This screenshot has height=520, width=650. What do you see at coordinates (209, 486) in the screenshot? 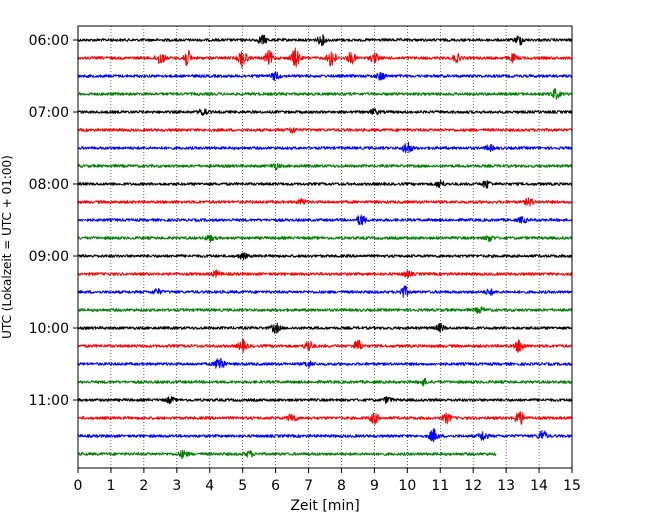
I see `x-tick-label: 4` at bounding box center [209, 486].